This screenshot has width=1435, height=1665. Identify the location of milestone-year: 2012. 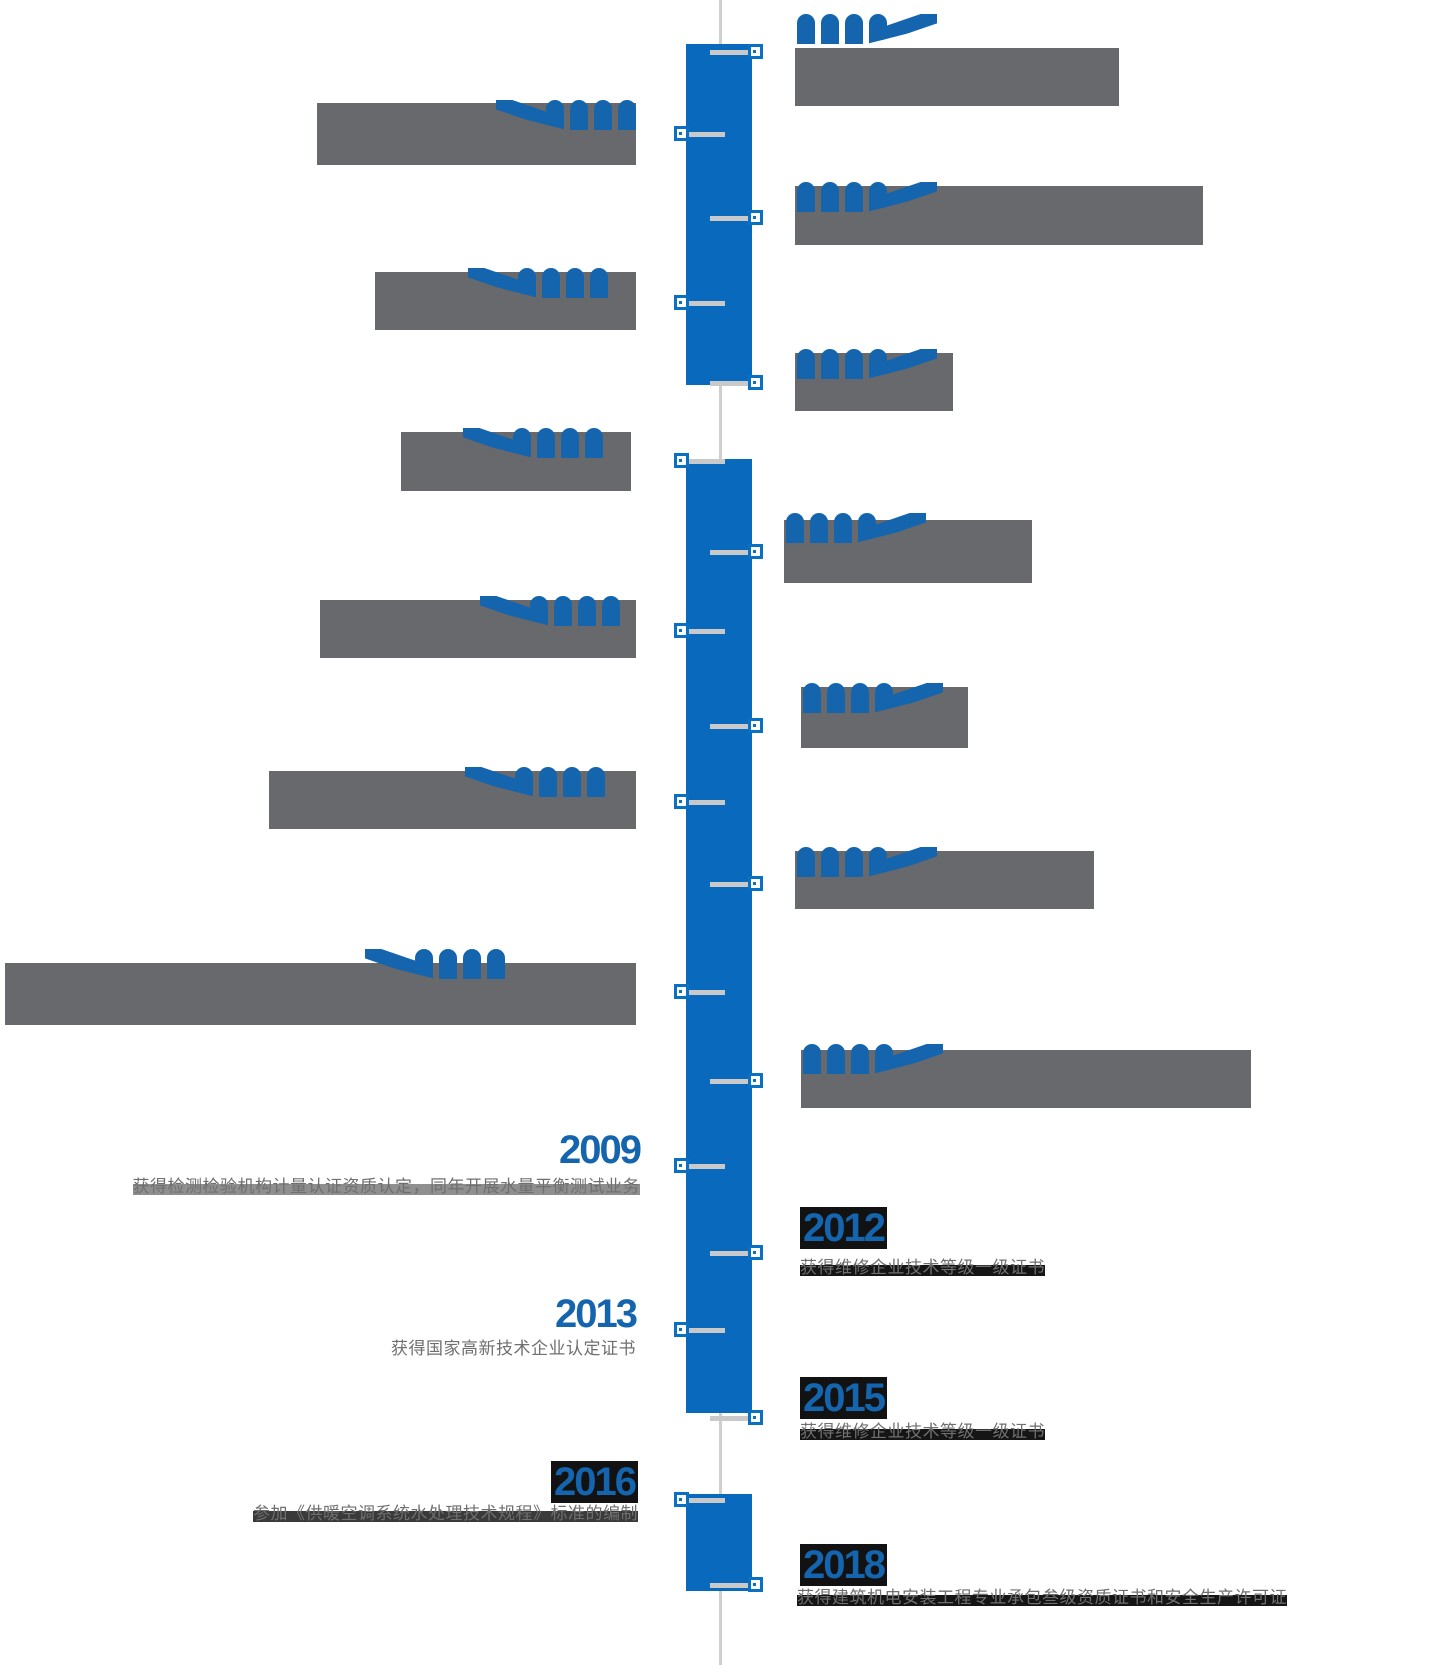
(843, 1228).